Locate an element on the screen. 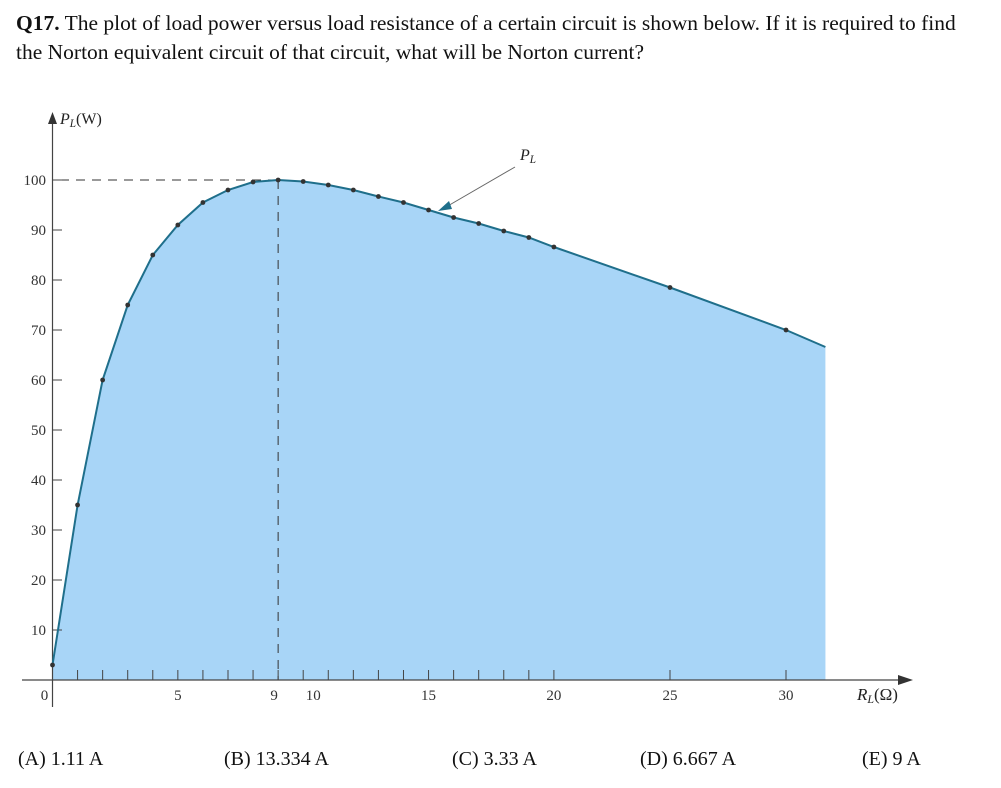 This screenshot has width=1001, height=788. x-tick-label: 5 is located at coordinates (178, 696).